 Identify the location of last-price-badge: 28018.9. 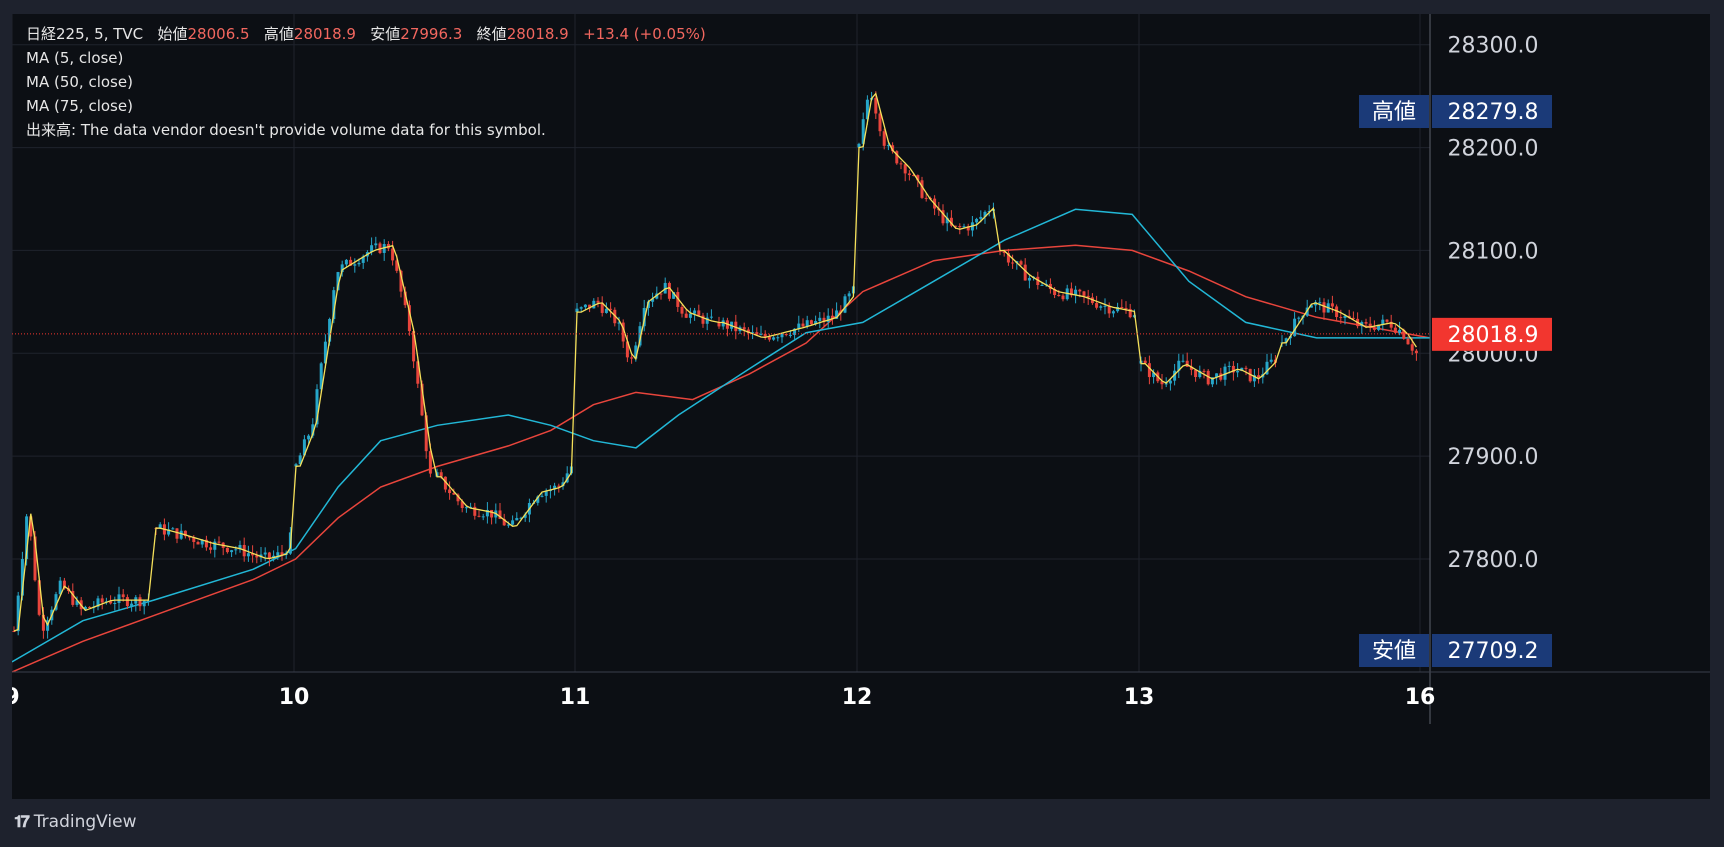
(1492, 334).